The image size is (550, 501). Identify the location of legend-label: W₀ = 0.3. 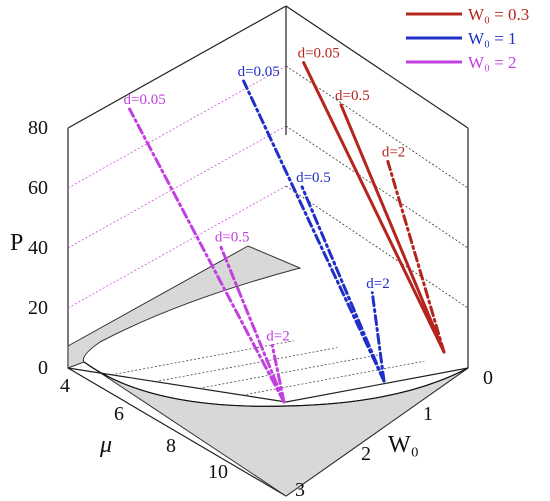
(498, 14).